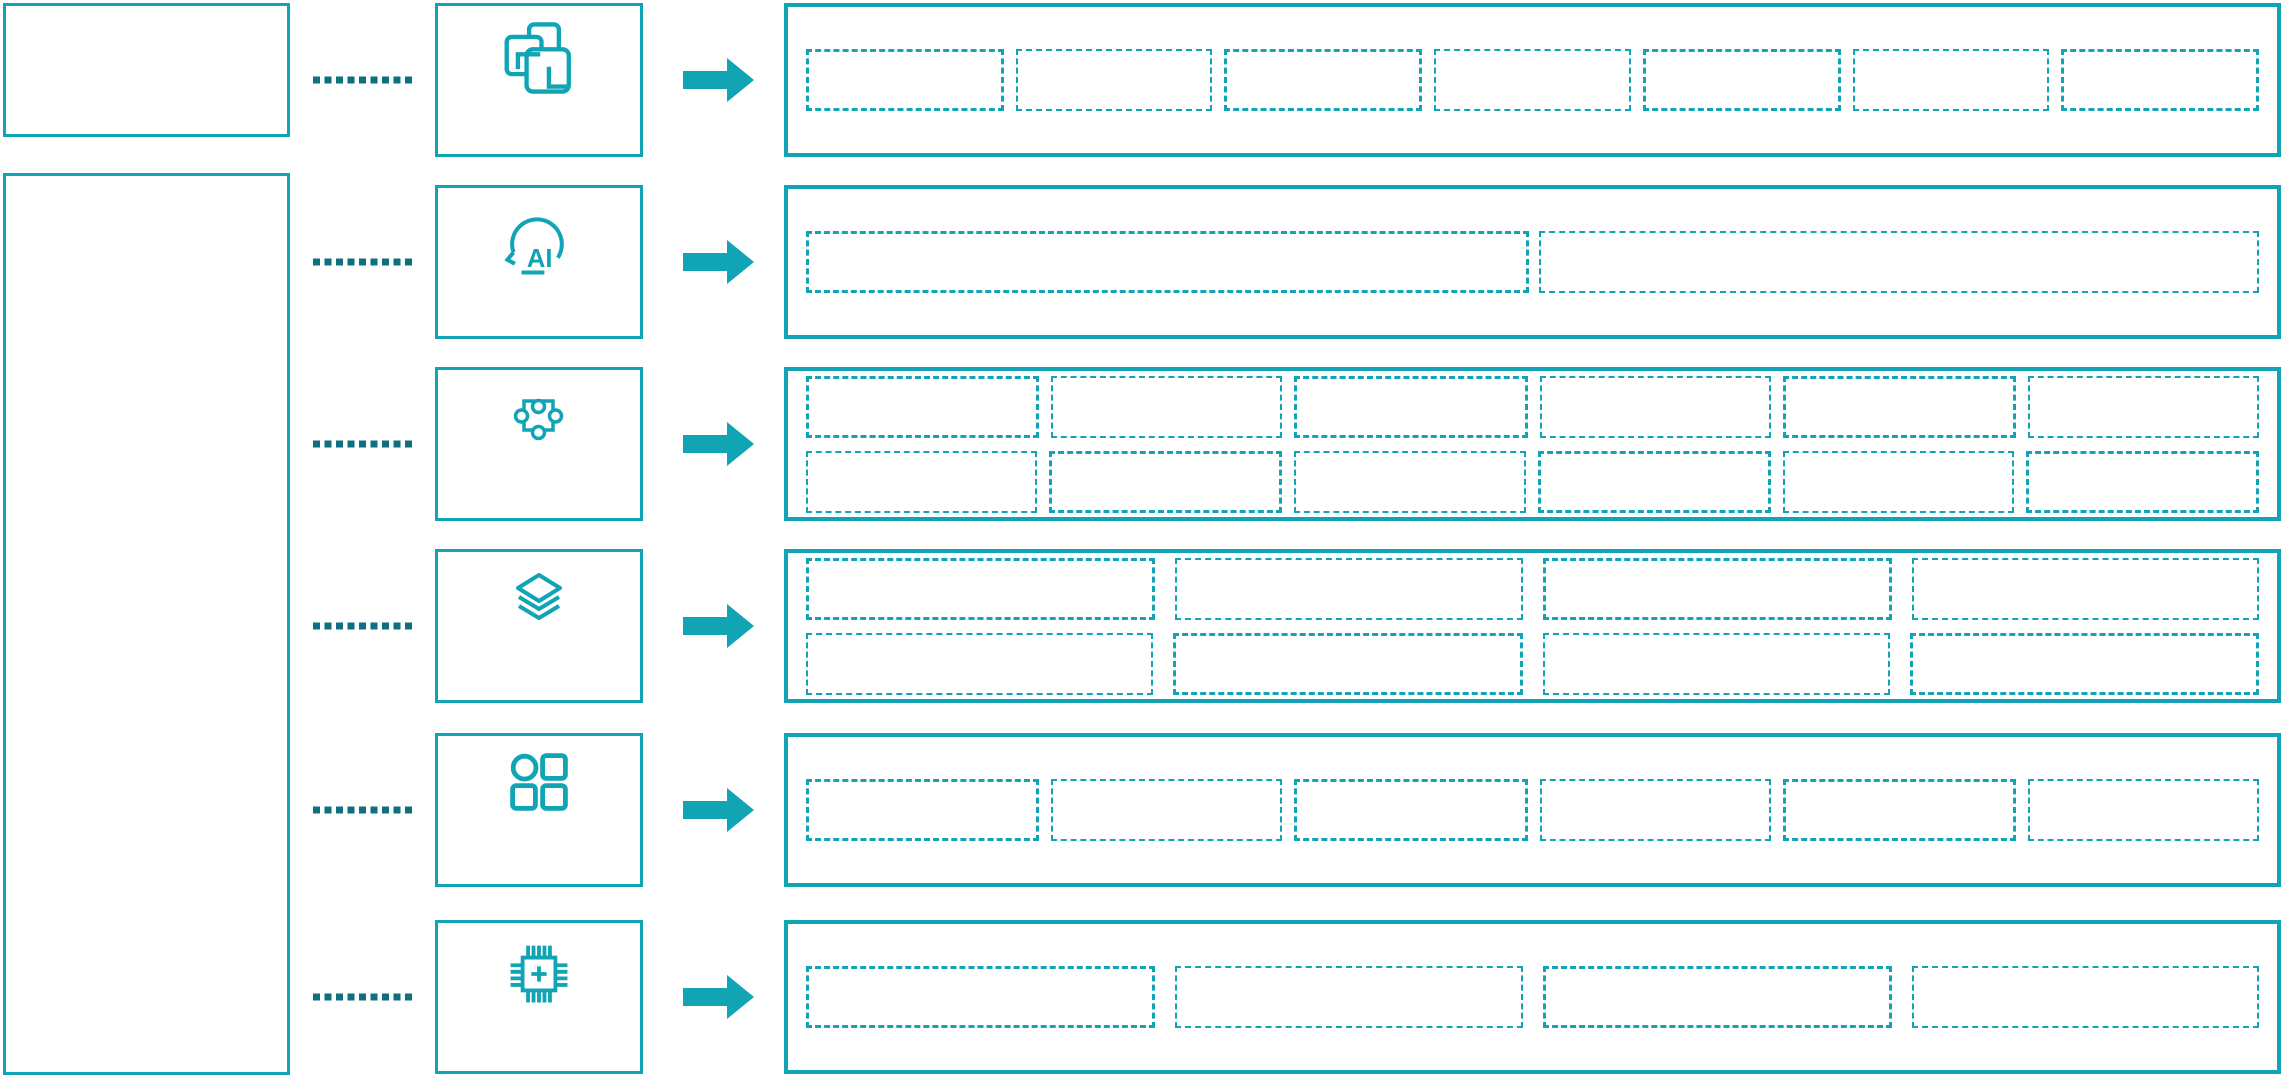 Image resolution: width=2284 pixels, height=1078 pixels. What do you see at coordinates (539, 58) in the screenshot?
I see `overlap-squares-icon` at bounding box center [539, 58].